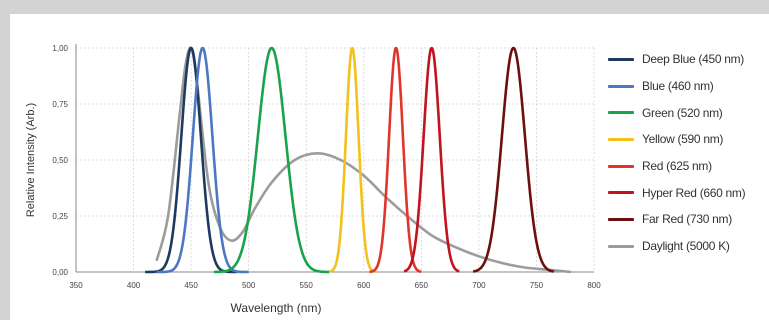 This screenshot has height=320, width=769. Describe the element at coordinates (682, 112) in the screenshot. I see `legend-label: Green (520 nm)` at that location.